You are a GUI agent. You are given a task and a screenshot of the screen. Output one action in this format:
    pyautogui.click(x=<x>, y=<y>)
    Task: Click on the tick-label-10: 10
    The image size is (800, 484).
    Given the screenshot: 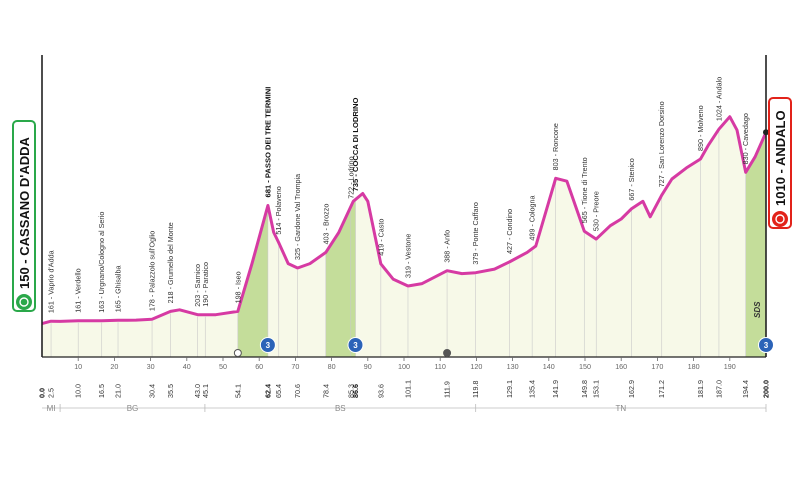 What is the action you would take?
    pyautogui.click(x=78, y=366)
    